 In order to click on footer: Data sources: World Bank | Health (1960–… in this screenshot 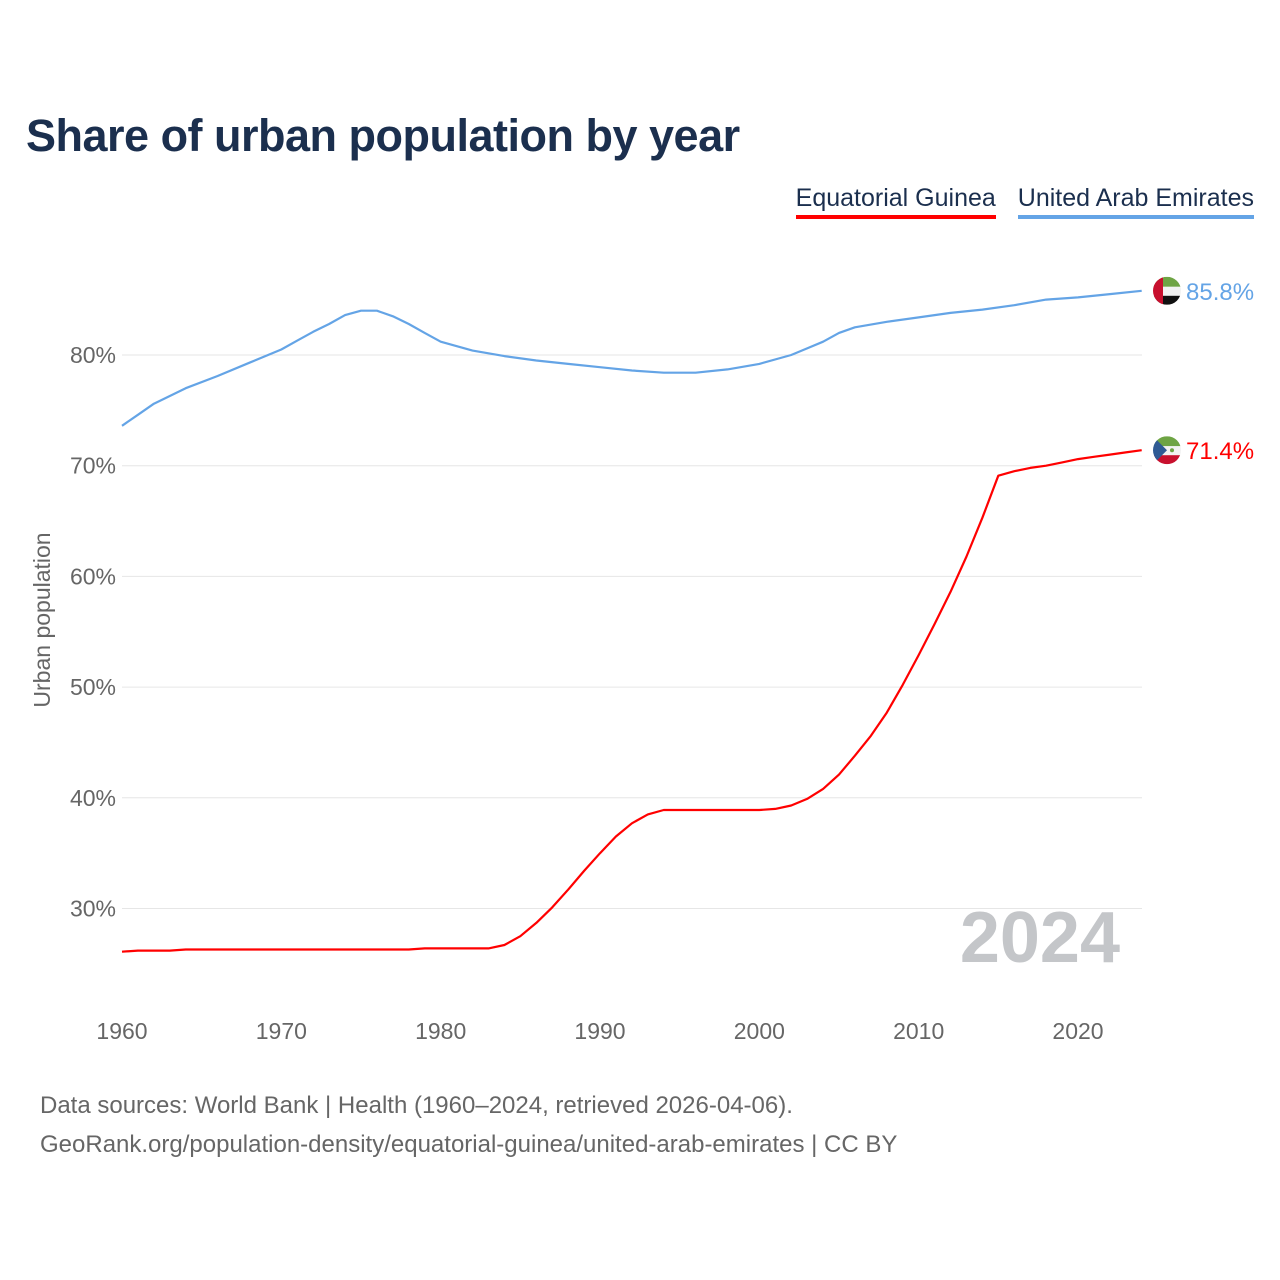, I will do `click(468, 1125)`.